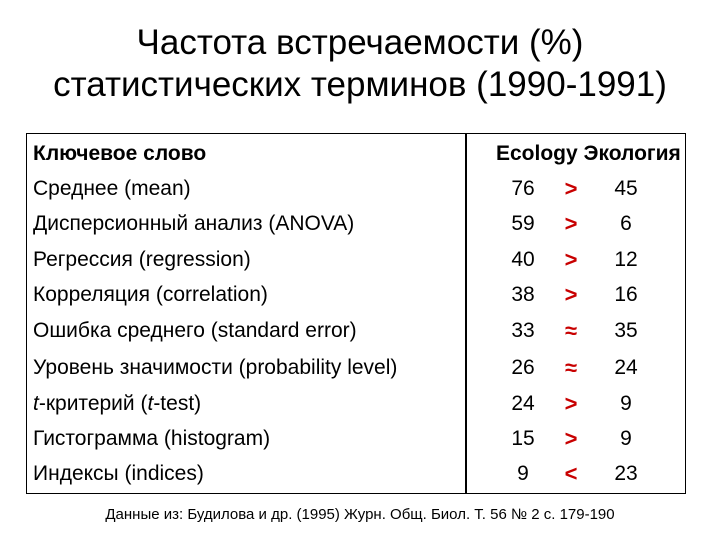 The image size is (720, 540). Describe the element at coordinates (356, 189) in the screenshot. I see `table-row: Среднее (mean) 76 > 45` at that location.